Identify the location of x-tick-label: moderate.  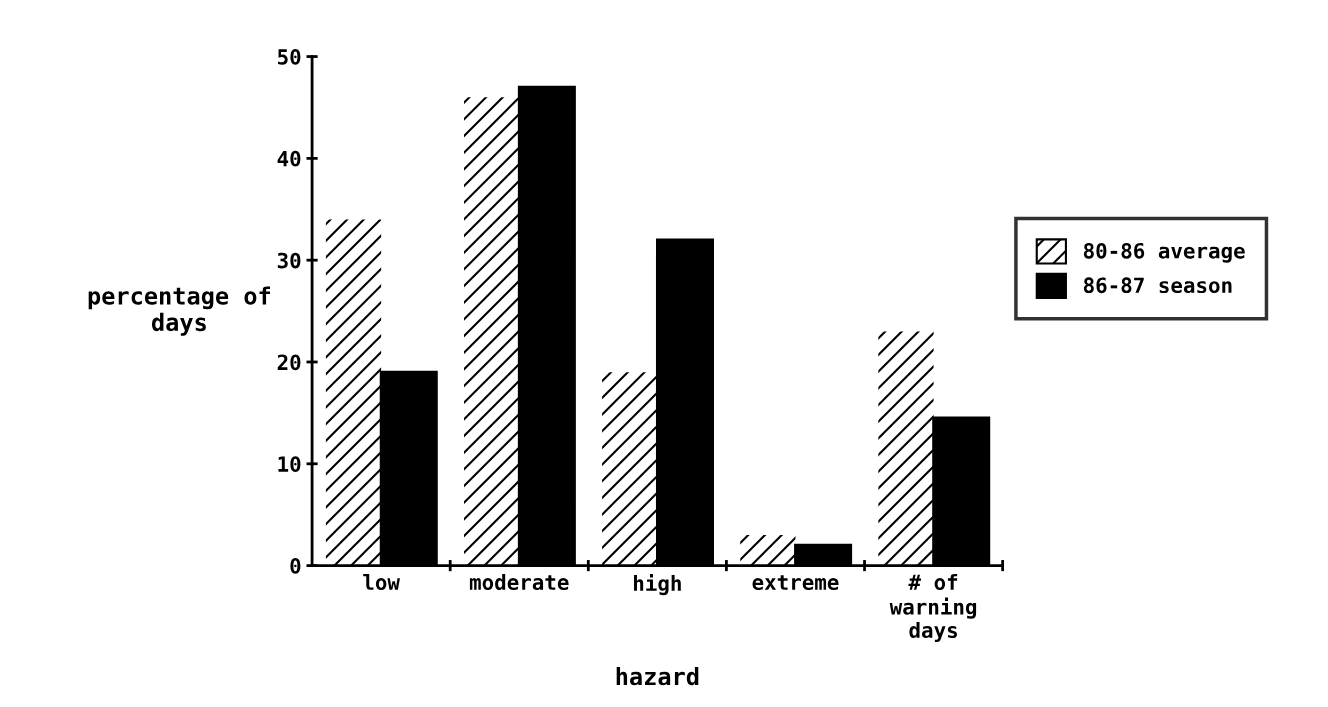
(519, 582).